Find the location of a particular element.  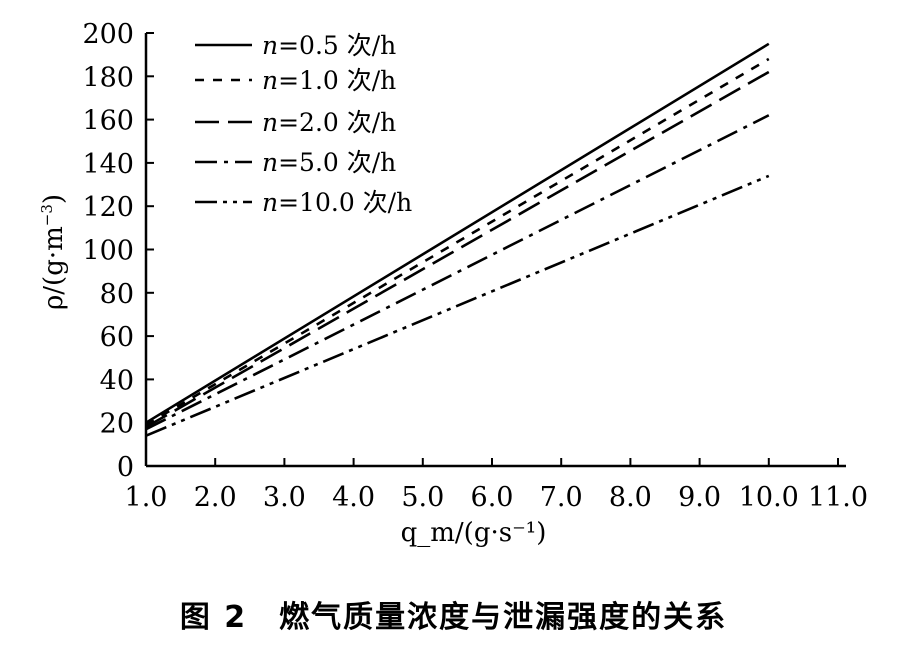

x-tick-label: 7.0 is located at coordinates (561, 497).